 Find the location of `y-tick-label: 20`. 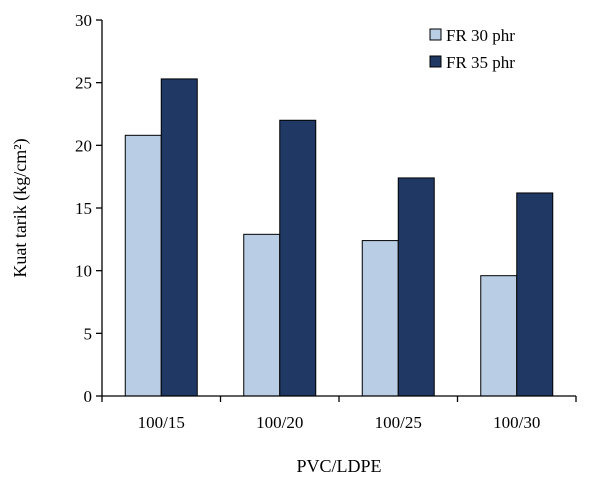

y-tick-label: 20 is located at coordinates (83, 145).